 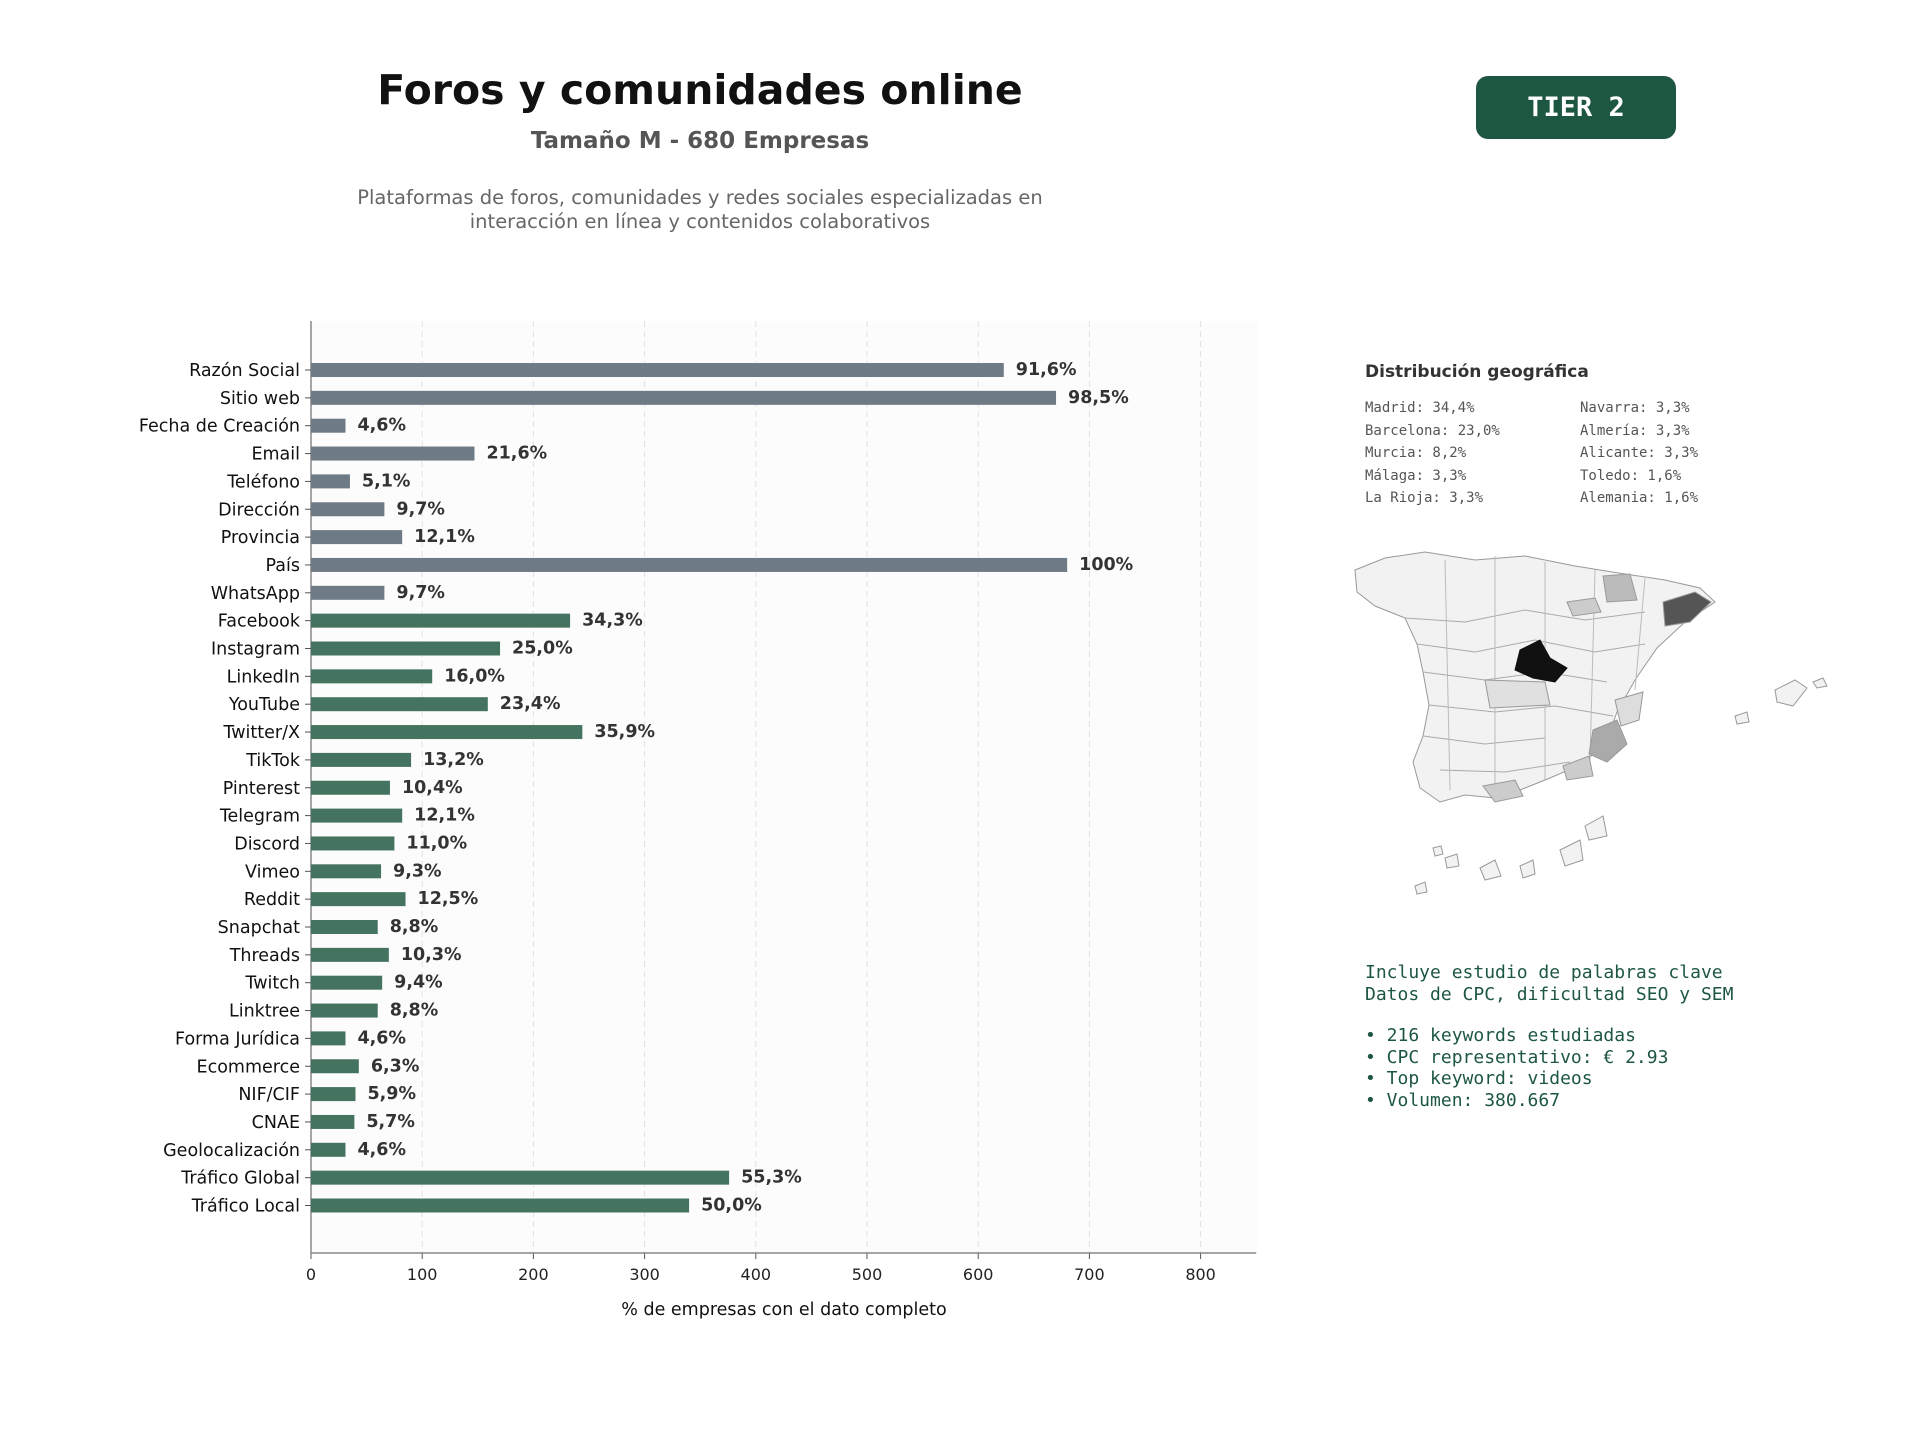 I want to click on data-label: 21,6%, so click(x=516, y=454).